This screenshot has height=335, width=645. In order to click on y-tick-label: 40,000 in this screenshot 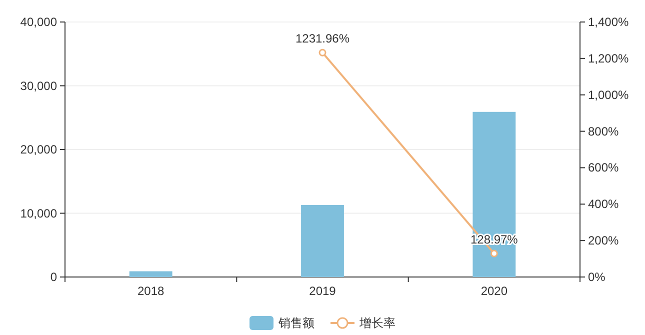, I will do `click(39, 22)`.